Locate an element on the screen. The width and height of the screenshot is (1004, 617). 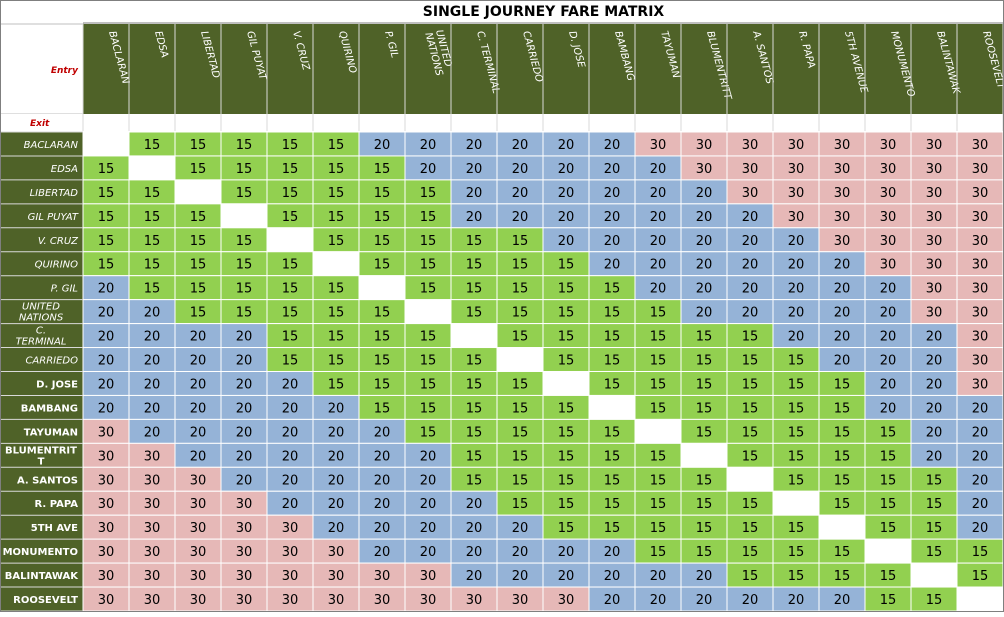
exit-label: Exit is located at coordinates (40, 124).